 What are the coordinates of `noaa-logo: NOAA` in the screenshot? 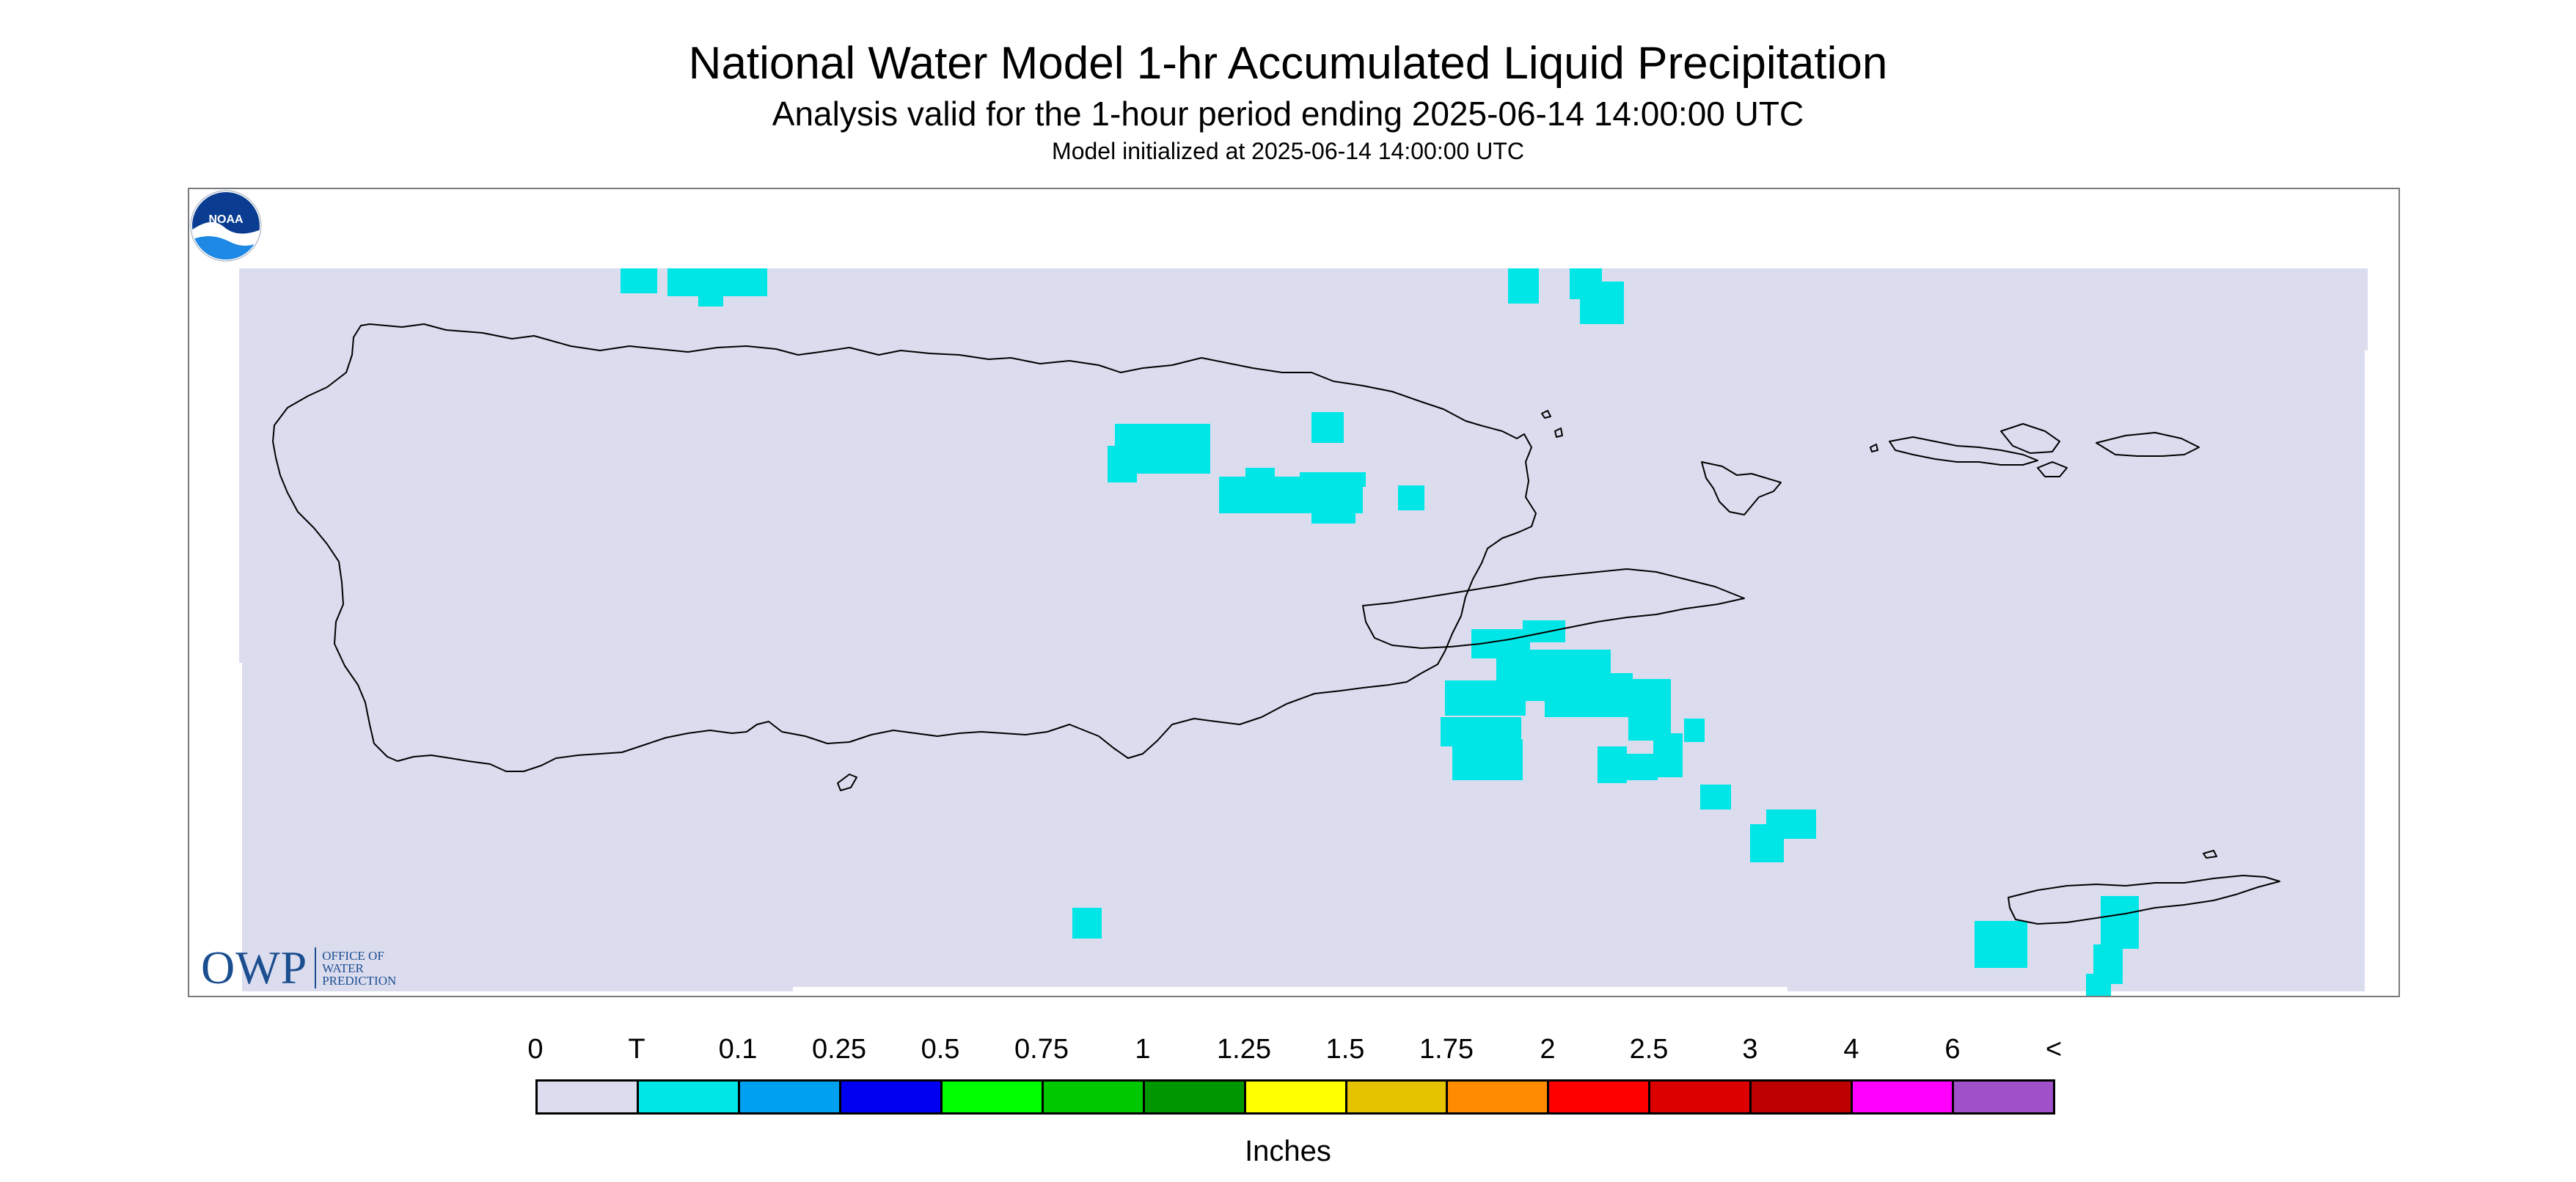 It's located at (226, 226).